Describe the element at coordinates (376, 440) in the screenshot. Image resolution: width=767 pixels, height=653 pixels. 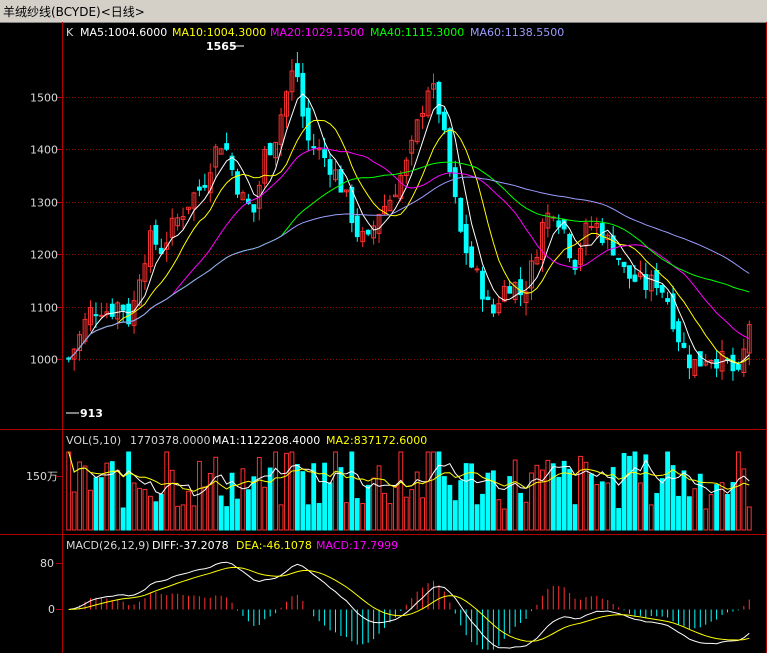
I see `volume-ma2: MA2:837172.6000` at that location.